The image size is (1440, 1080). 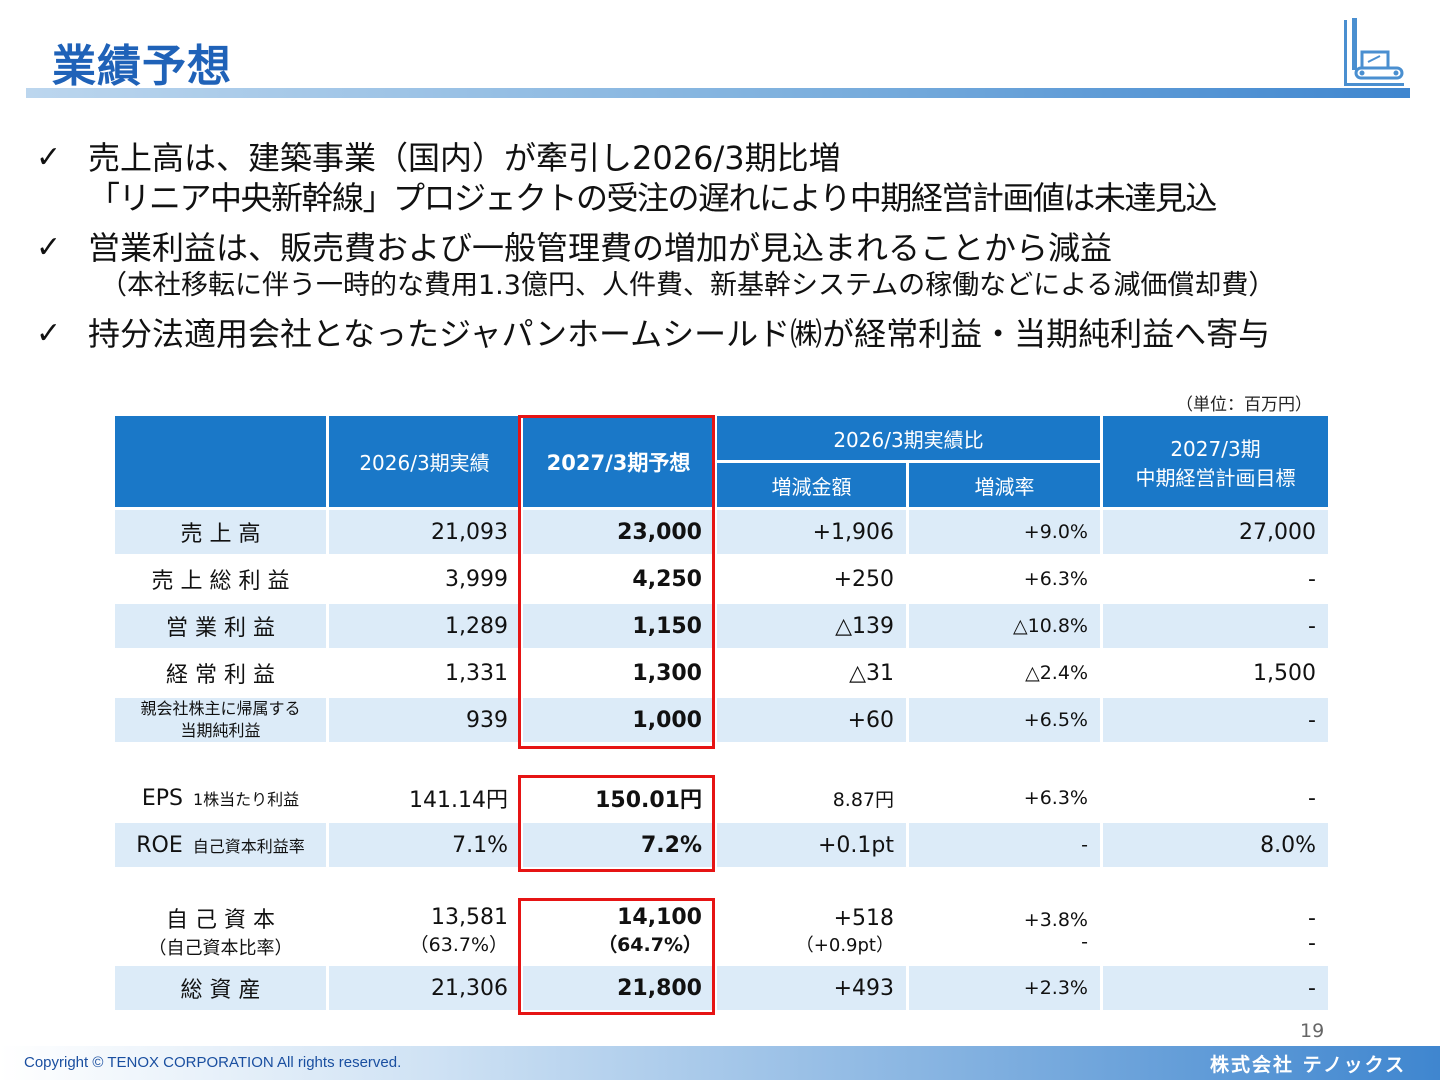 I want to click on company-logo: 株式会社 テノックス, so click(x=1308, y=1065).